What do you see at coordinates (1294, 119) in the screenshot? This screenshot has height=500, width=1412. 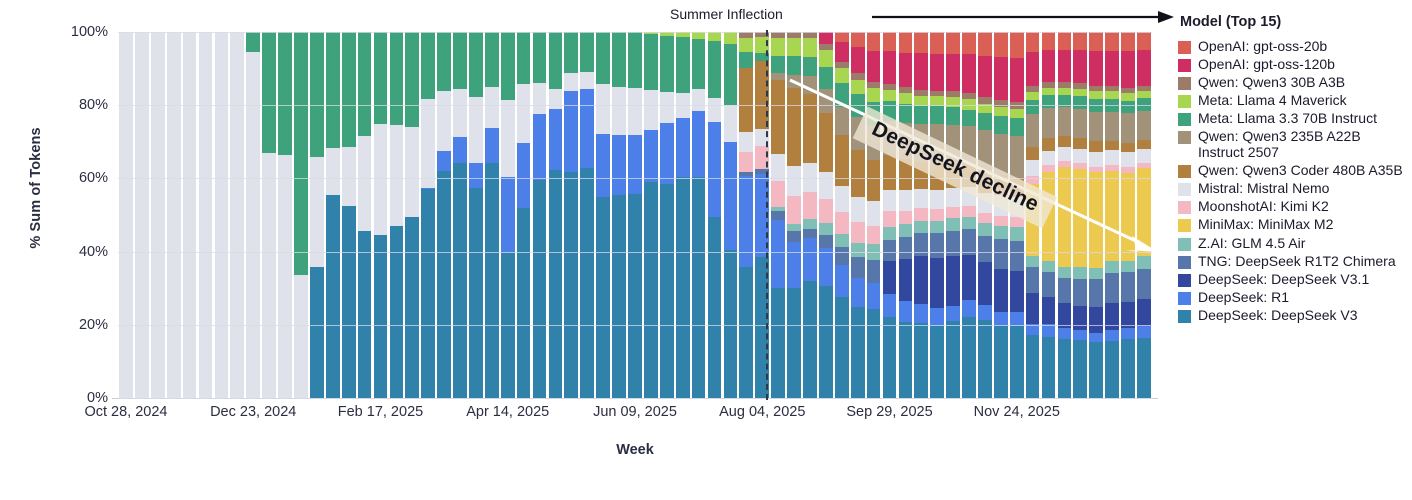 I see `legend-item: Meta: Llama 3.3 70B Instruct` at bounding box center [1294, 119].